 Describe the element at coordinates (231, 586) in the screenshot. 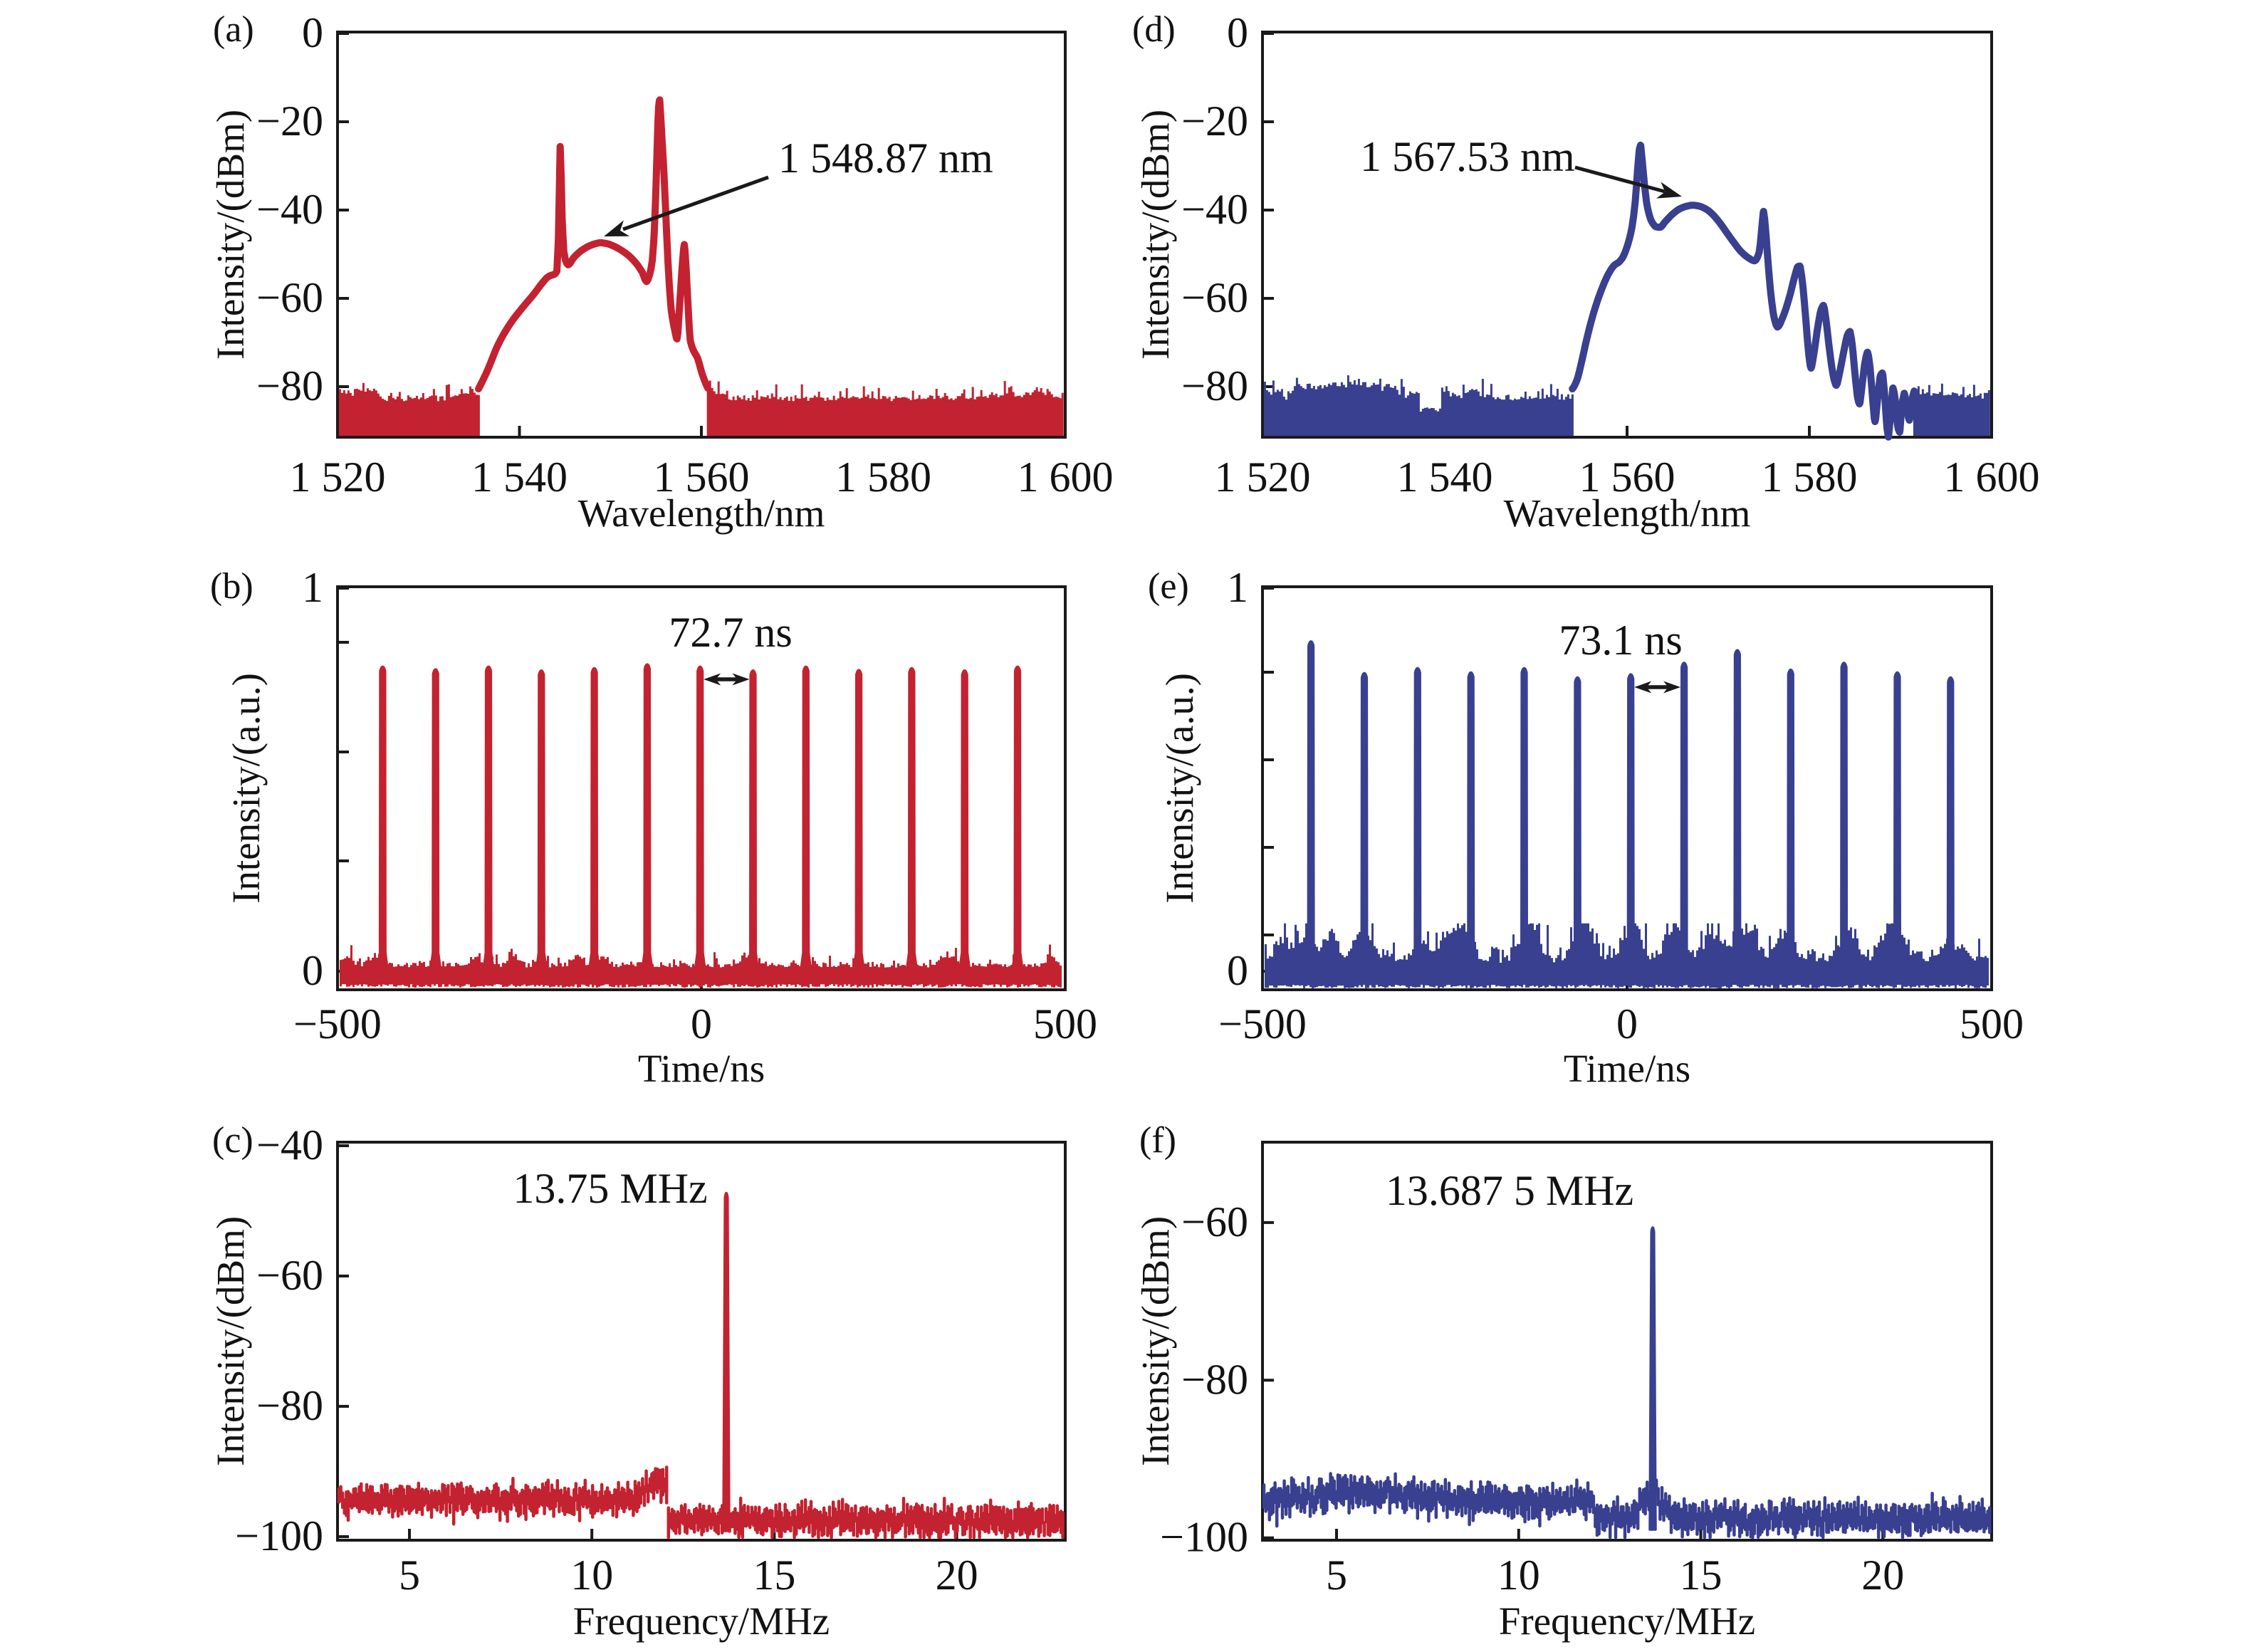

I see `svg-text: (b)` at that location.